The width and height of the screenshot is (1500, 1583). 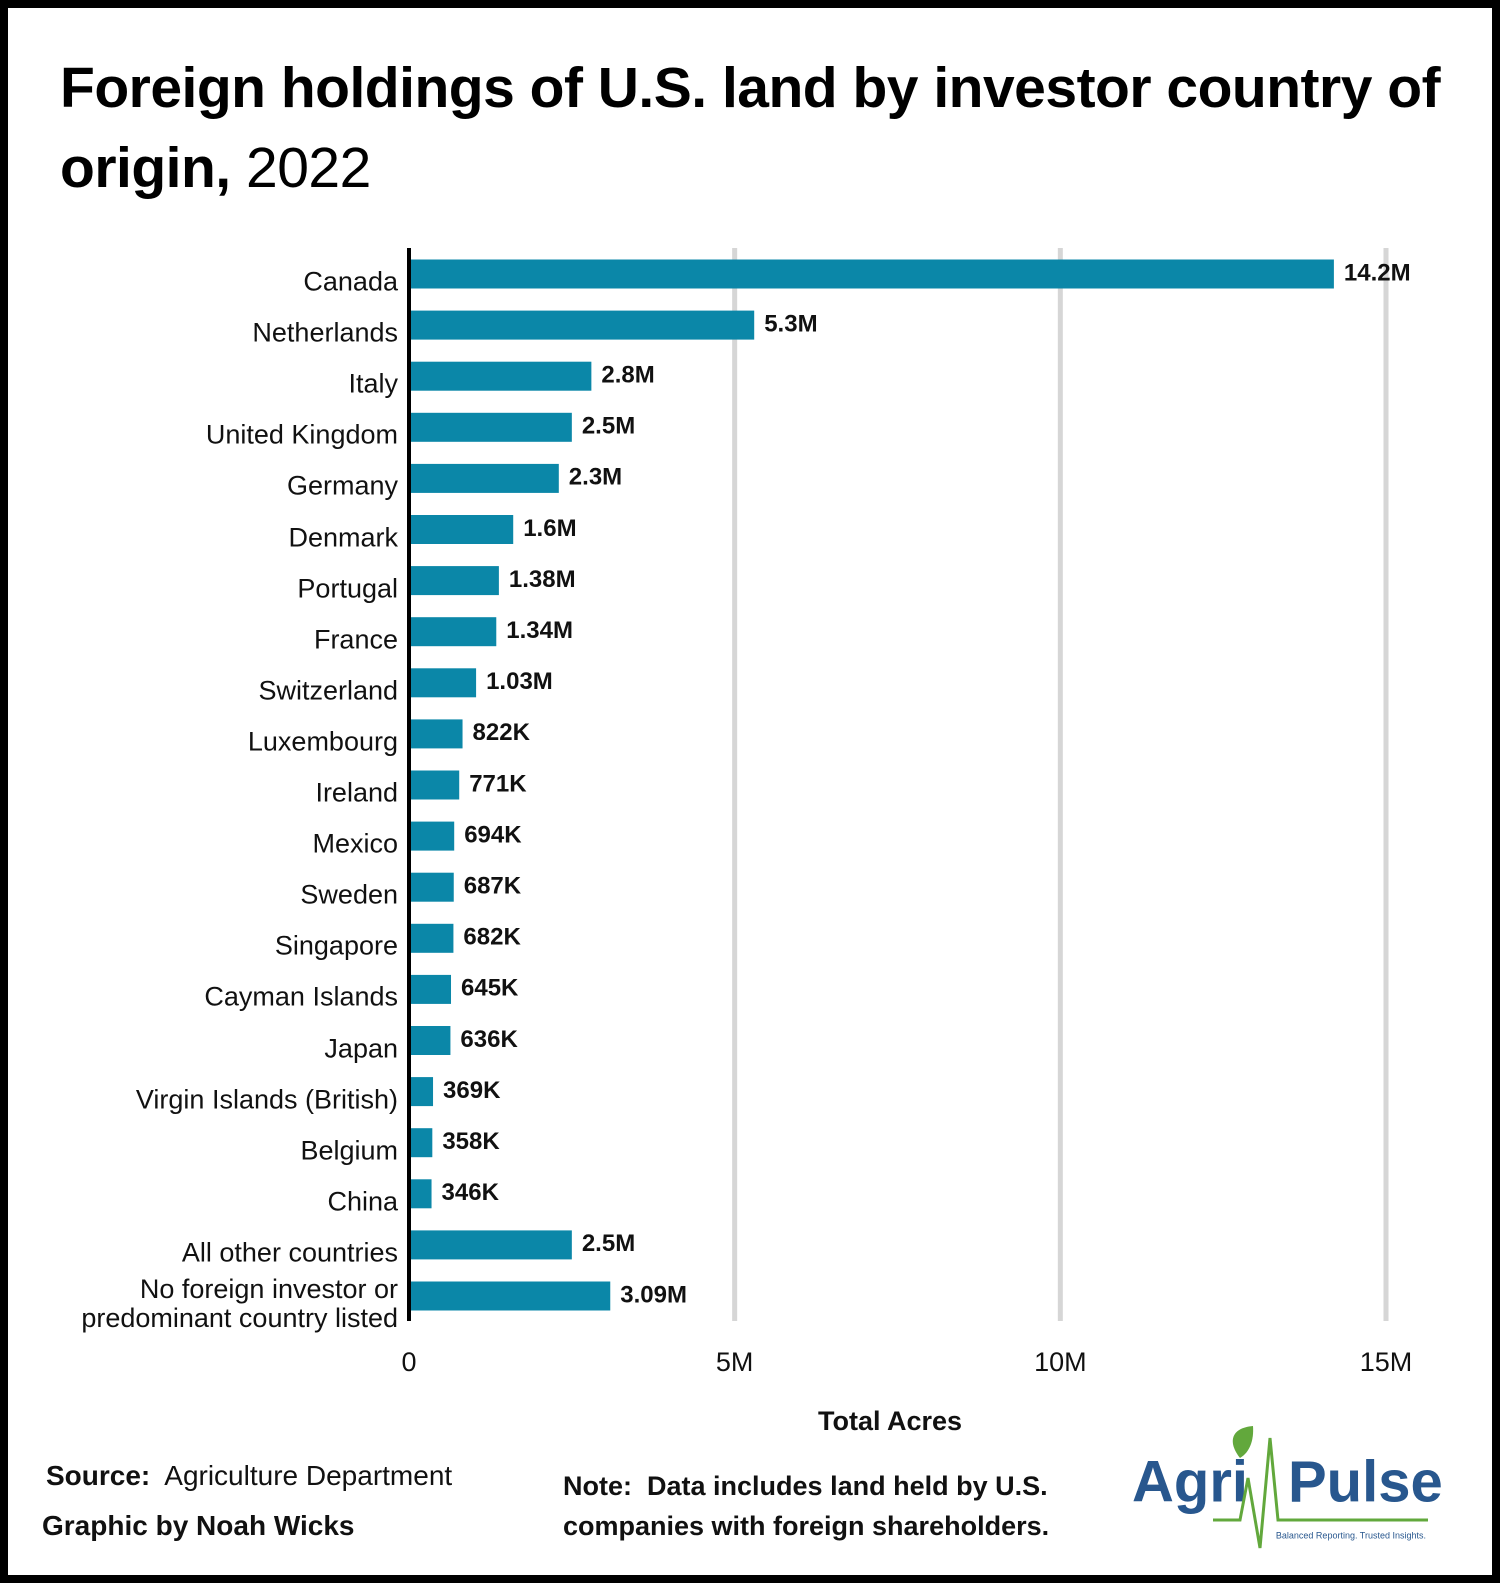 What do you see at coordinates (490, 988) in the screenshot?
I see `value-label: 645K` at bounding box center [490, 988].